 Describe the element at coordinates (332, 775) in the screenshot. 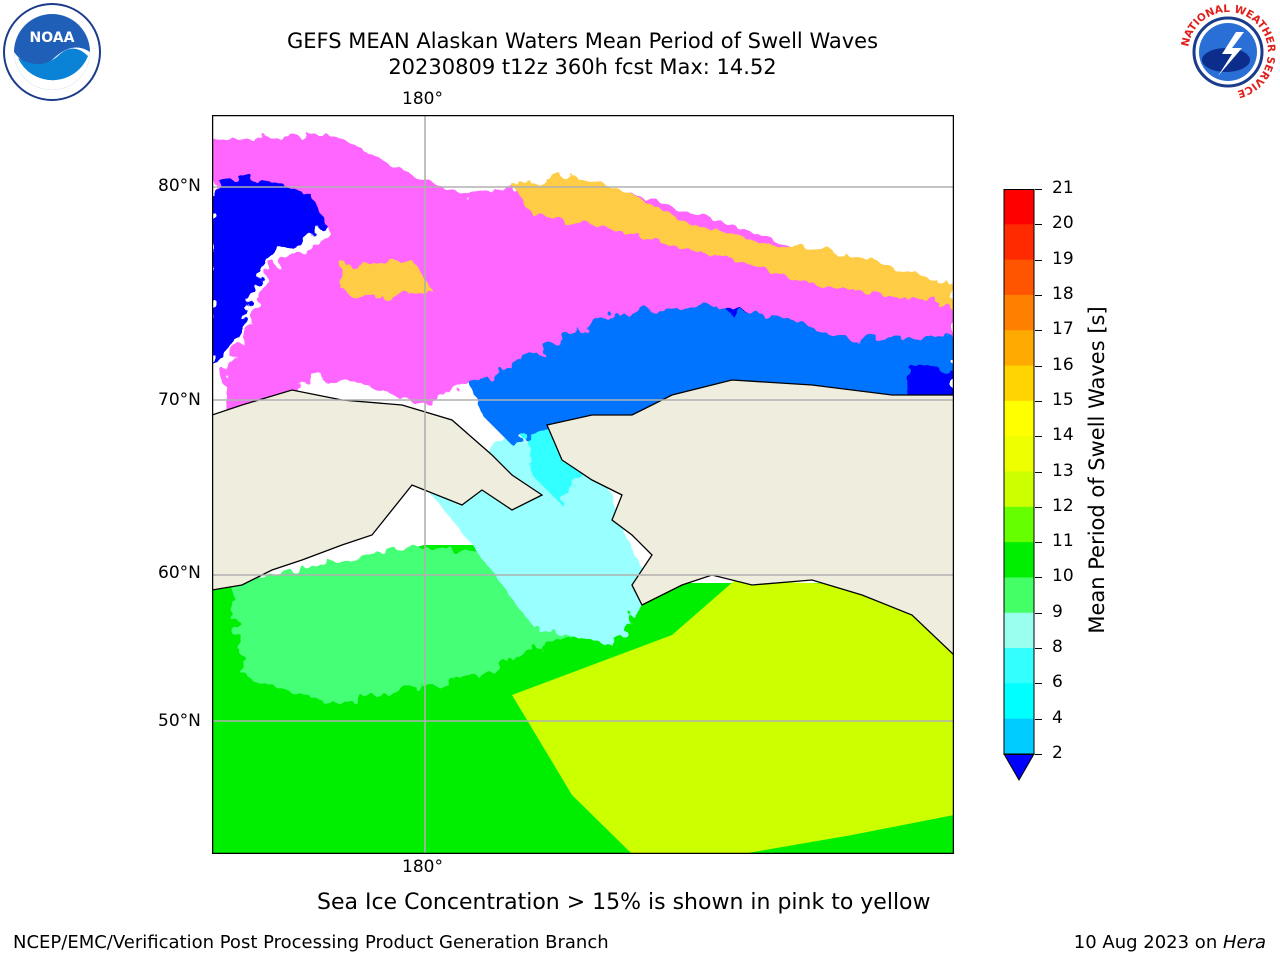

I see `ocean-darkgreen-patch` at that location.